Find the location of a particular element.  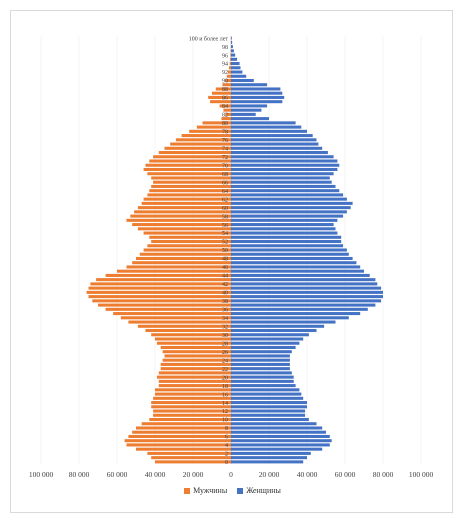

age-label: 74 is located at coordinates (225, 149).